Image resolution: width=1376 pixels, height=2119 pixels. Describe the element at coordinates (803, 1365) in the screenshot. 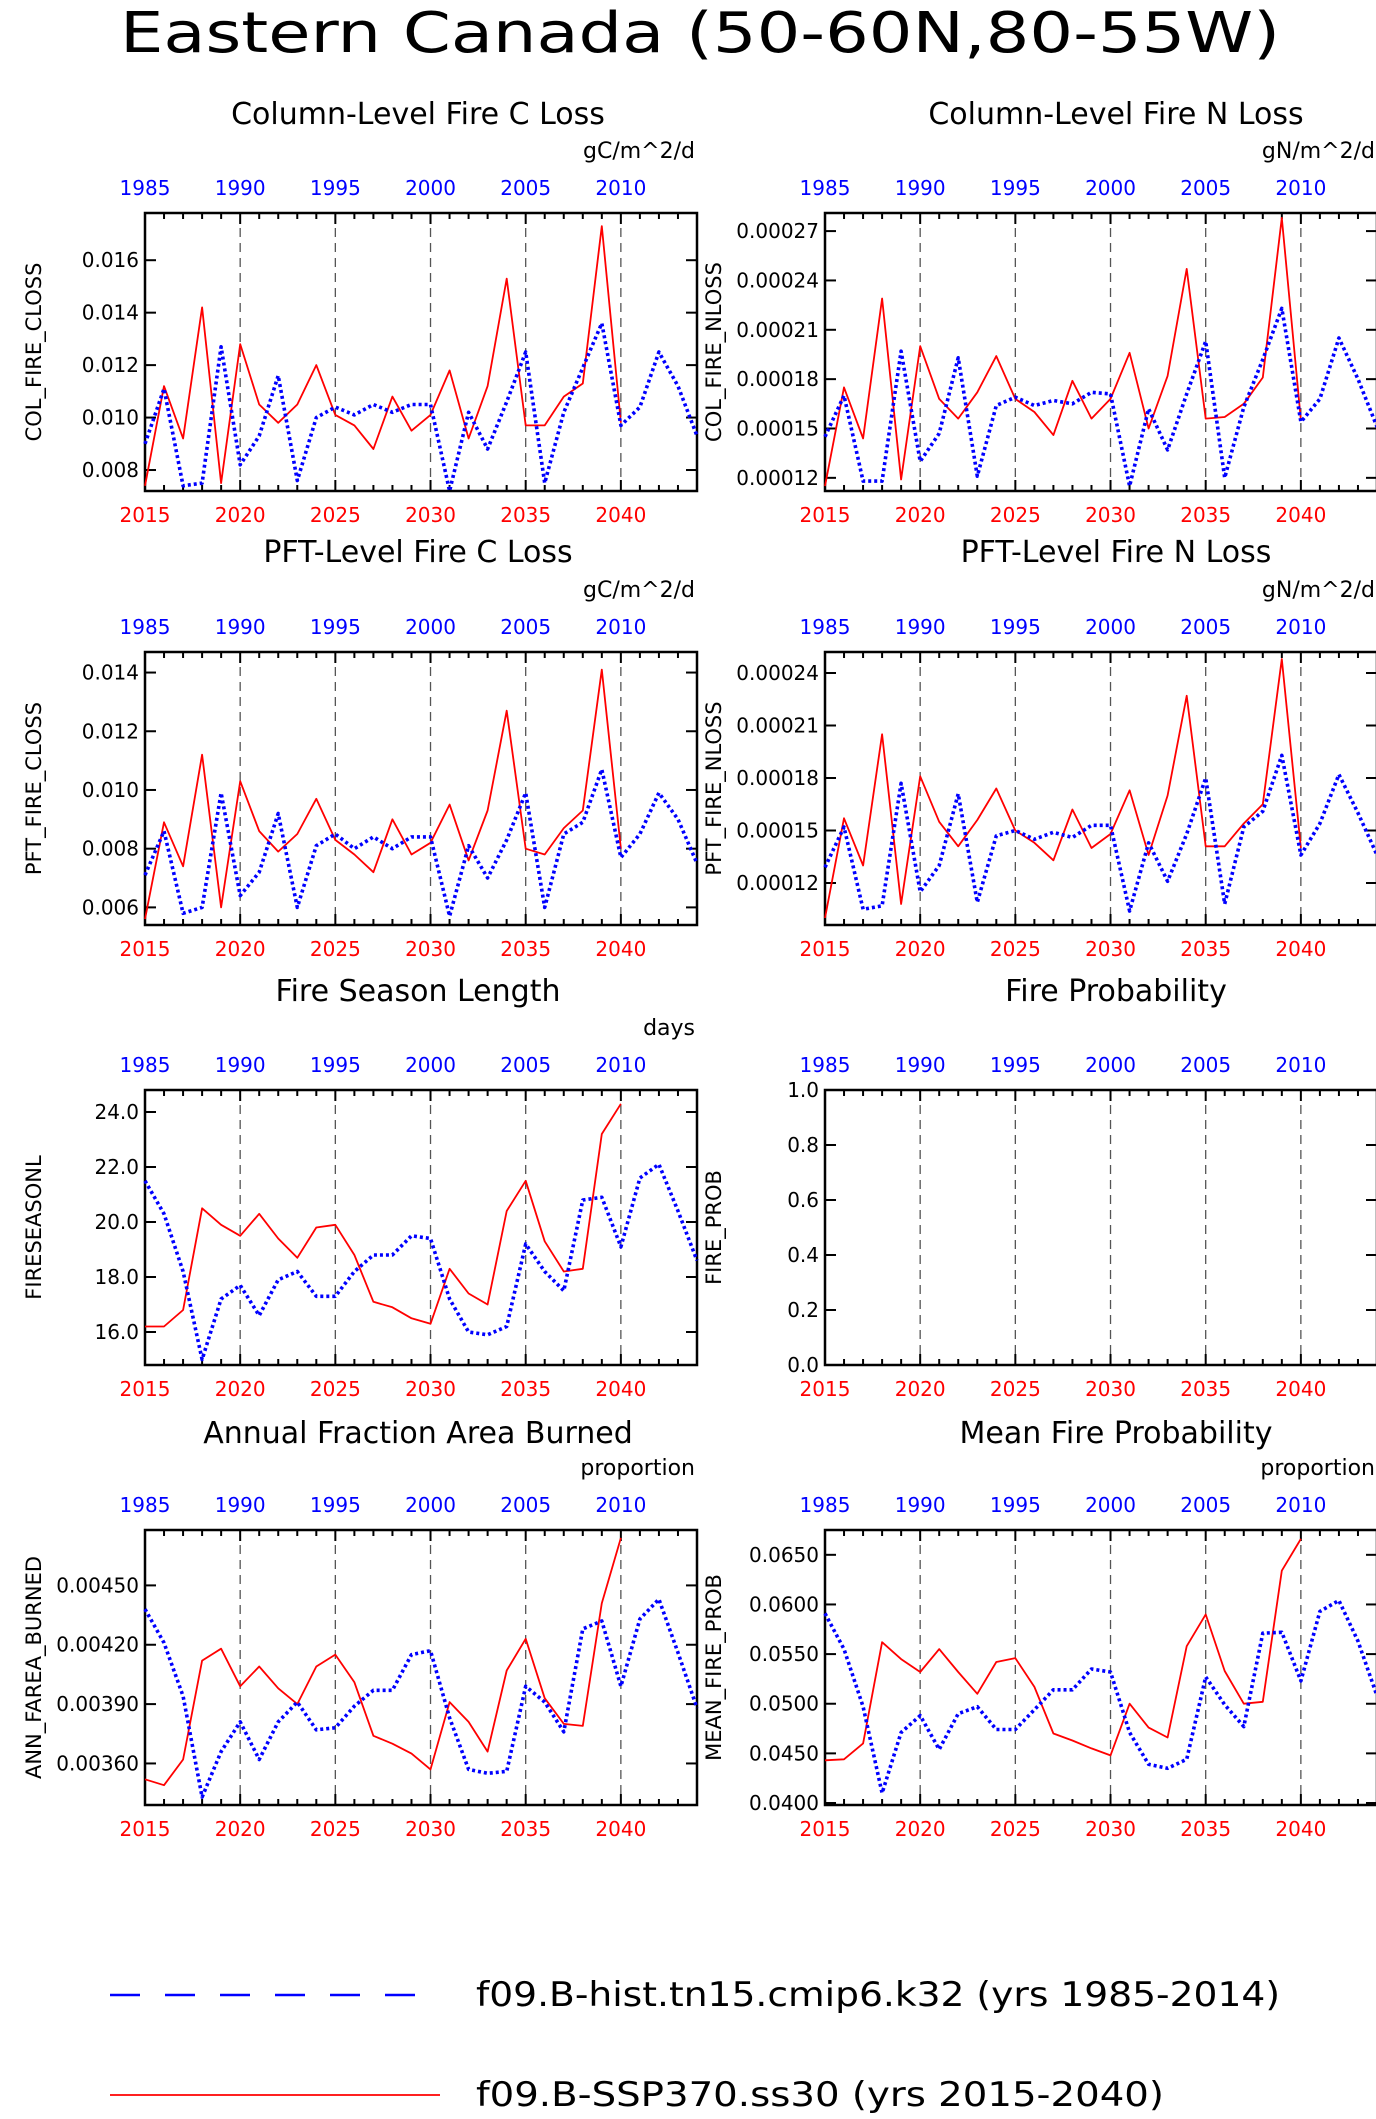

I see `y-tick-label: 0.0` at that location.